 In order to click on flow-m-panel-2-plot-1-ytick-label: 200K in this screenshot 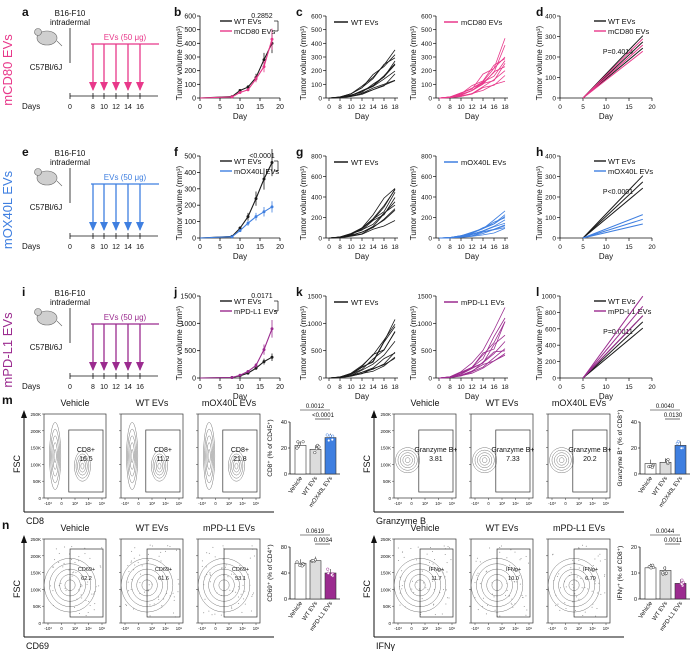, I will do `click(385, 431)`.